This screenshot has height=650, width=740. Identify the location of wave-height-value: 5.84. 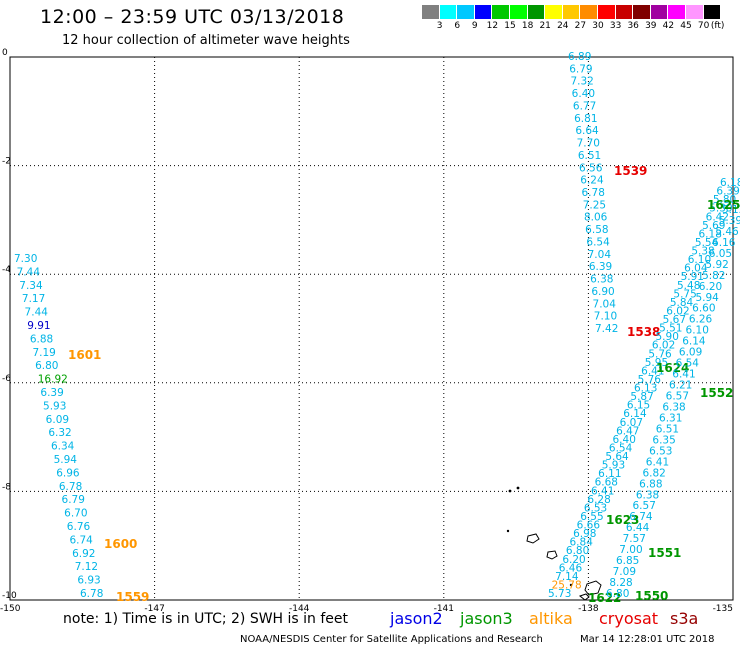
(682, 303).